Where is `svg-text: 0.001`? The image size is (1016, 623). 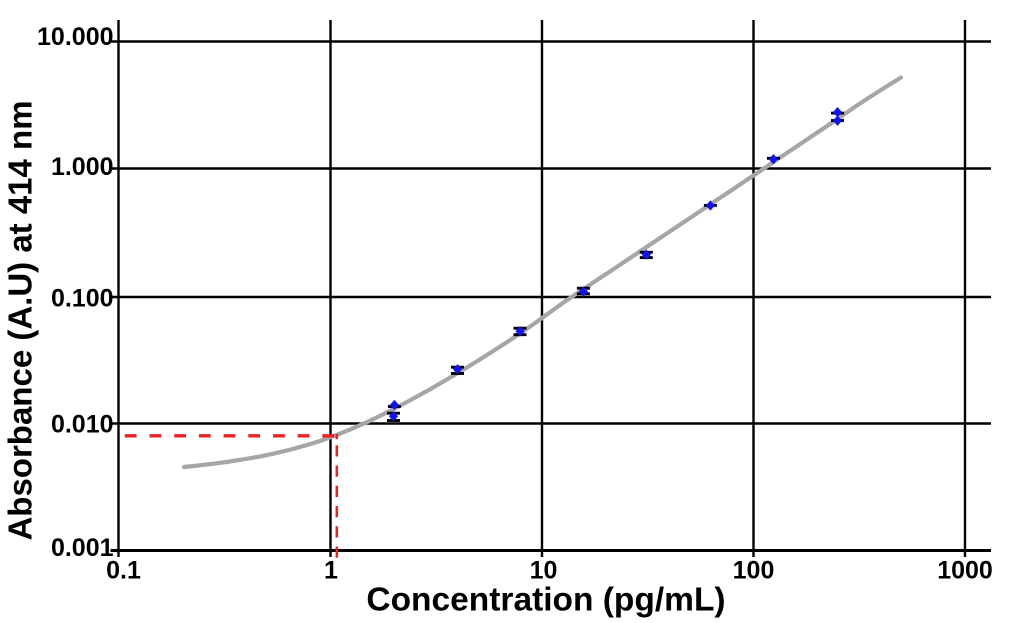 svg-text: 0.001 is located at coordinates (82, 548).